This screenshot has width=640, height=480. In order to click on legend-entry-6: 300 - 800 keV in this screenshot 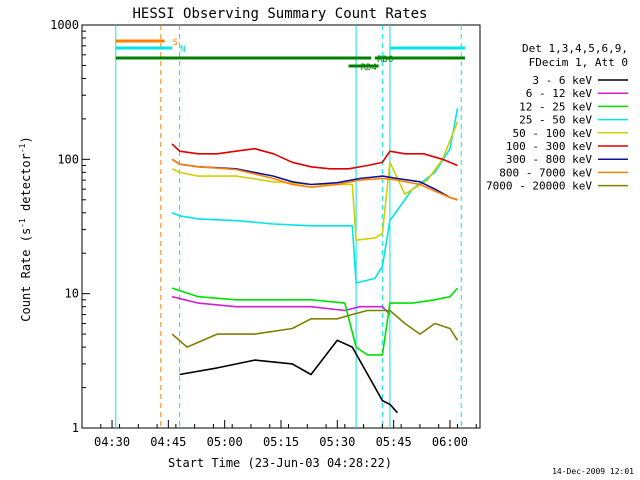, I will do `click(549, 159)`.